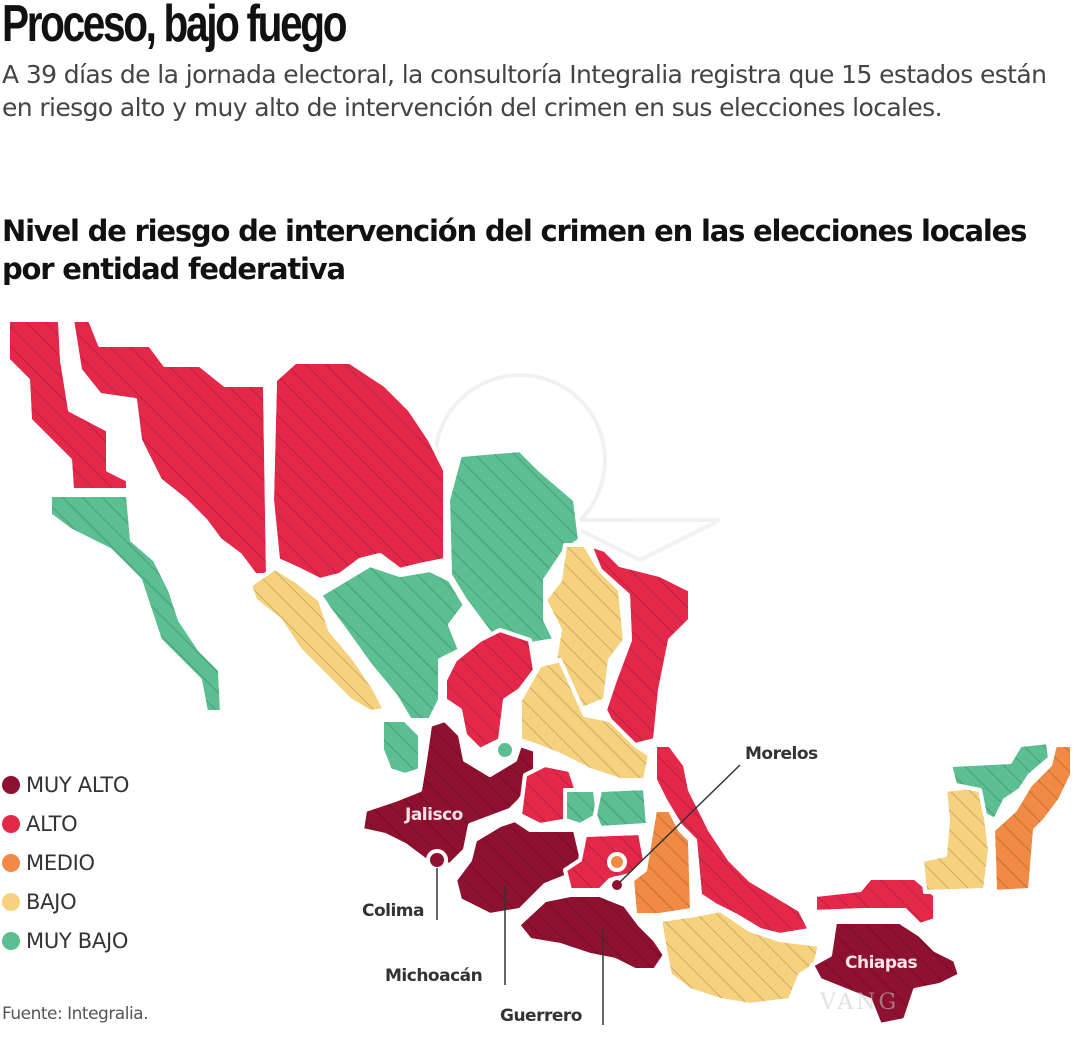  What do you see at coordinates (170, 447) in the screenshot?
I see `state-sonora` at bounding box center [170, 447].